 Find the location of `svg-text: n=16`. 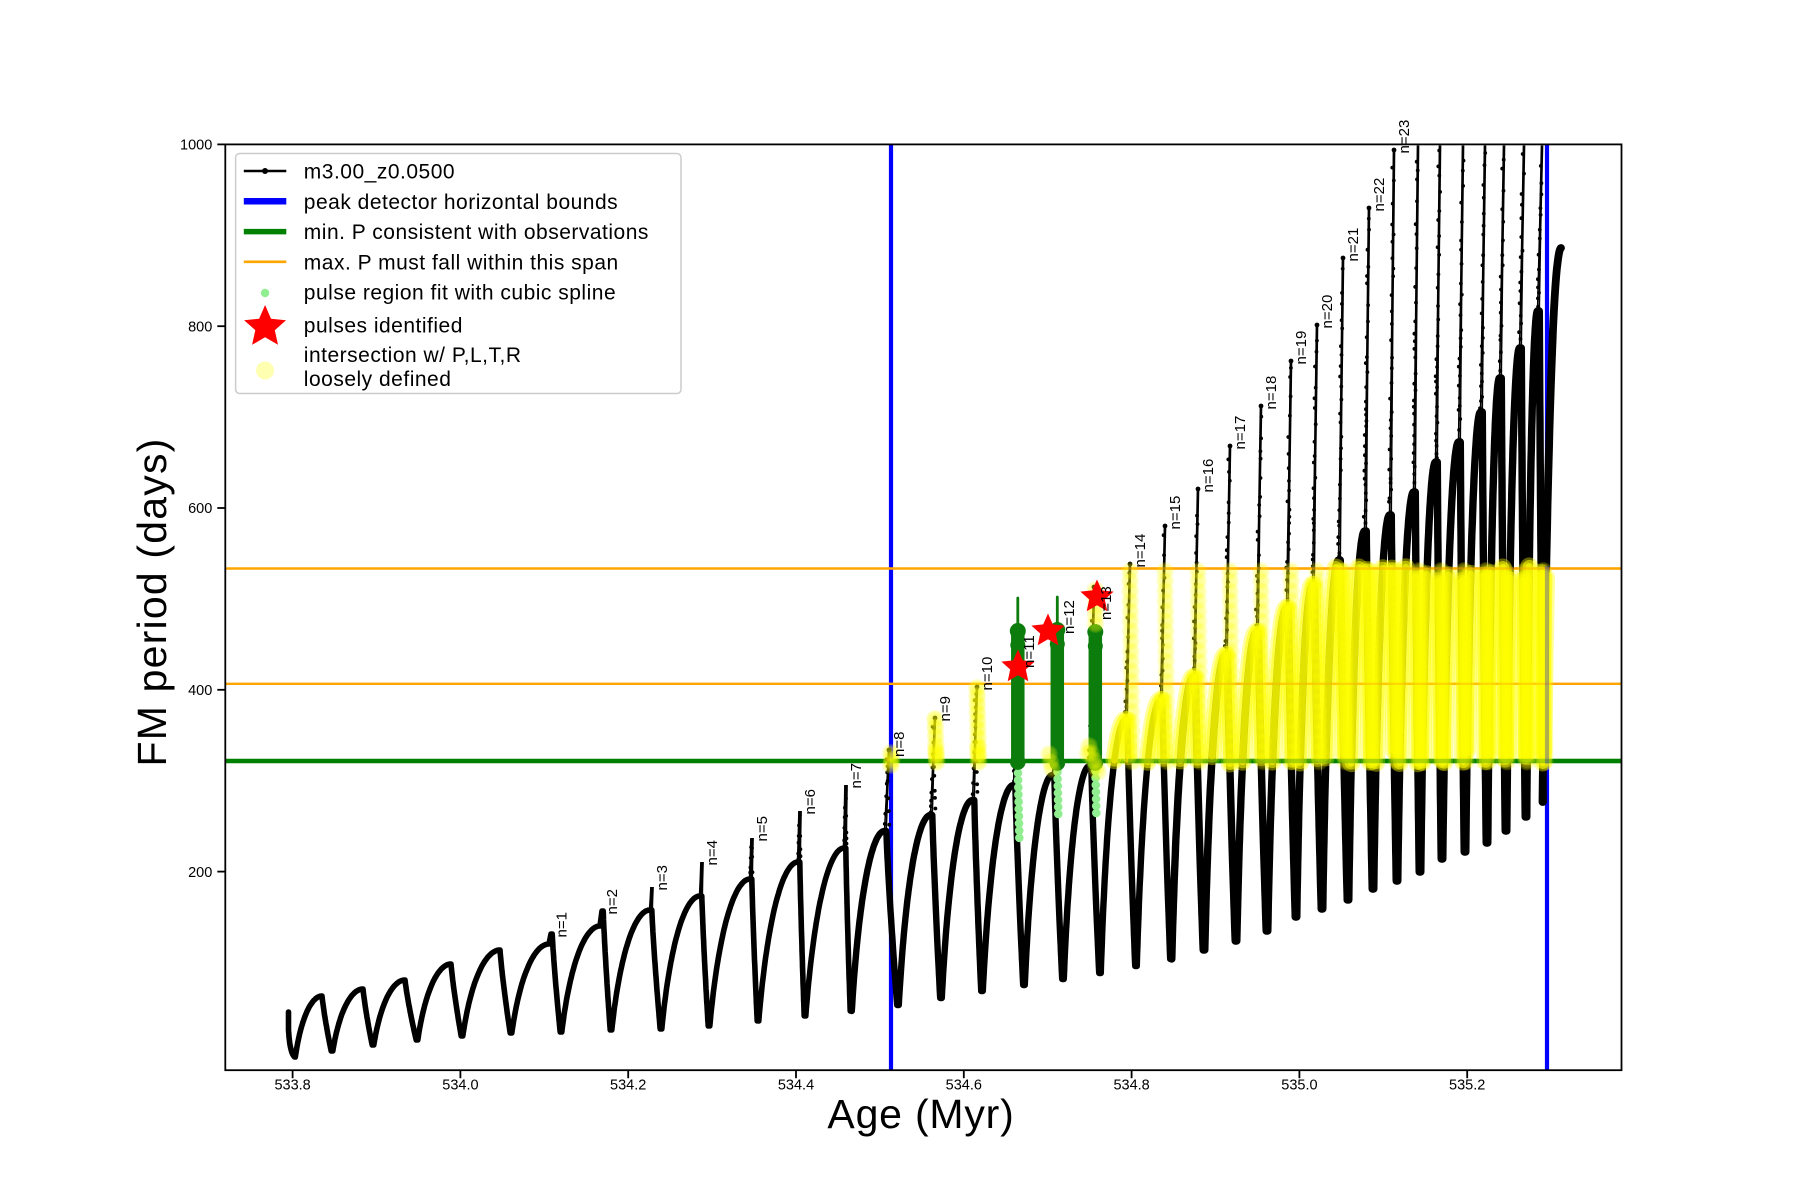

svg-text: n=16 is located at coordinates (1208, 476).